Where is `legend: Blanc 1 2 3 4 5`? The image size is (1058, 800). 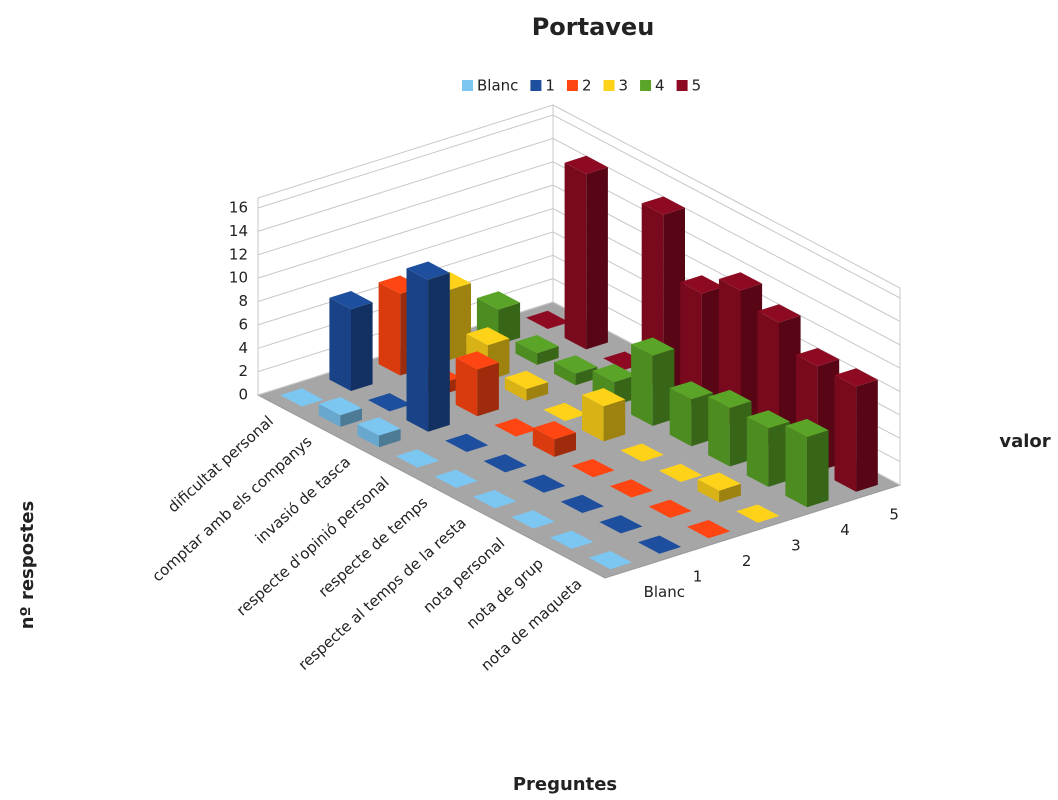 legend: Blanc 1 2 3 4 5 is located at coordinates (581, 86).